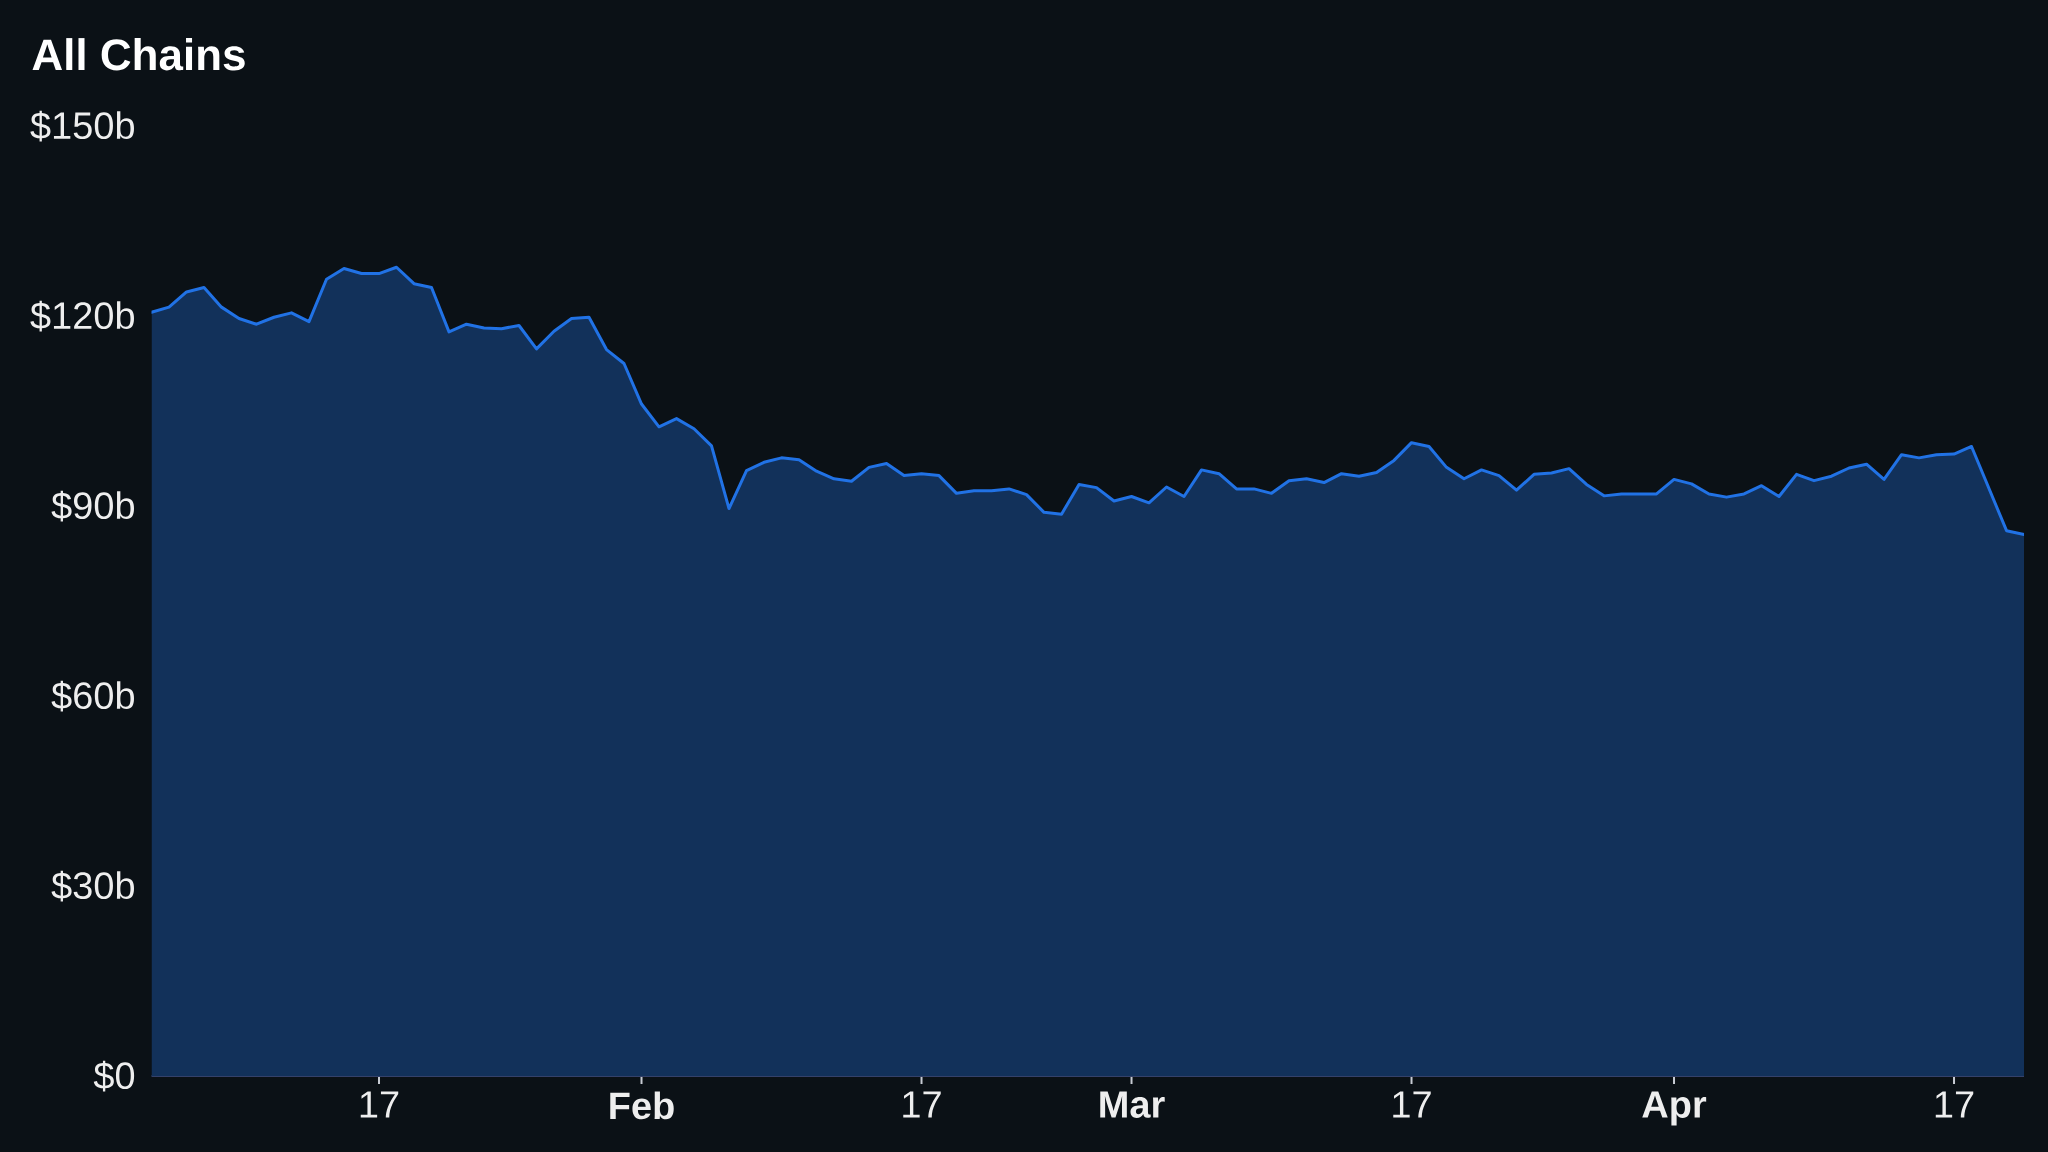  I want to click on y-tick-label: $90b, so click(92, 506).